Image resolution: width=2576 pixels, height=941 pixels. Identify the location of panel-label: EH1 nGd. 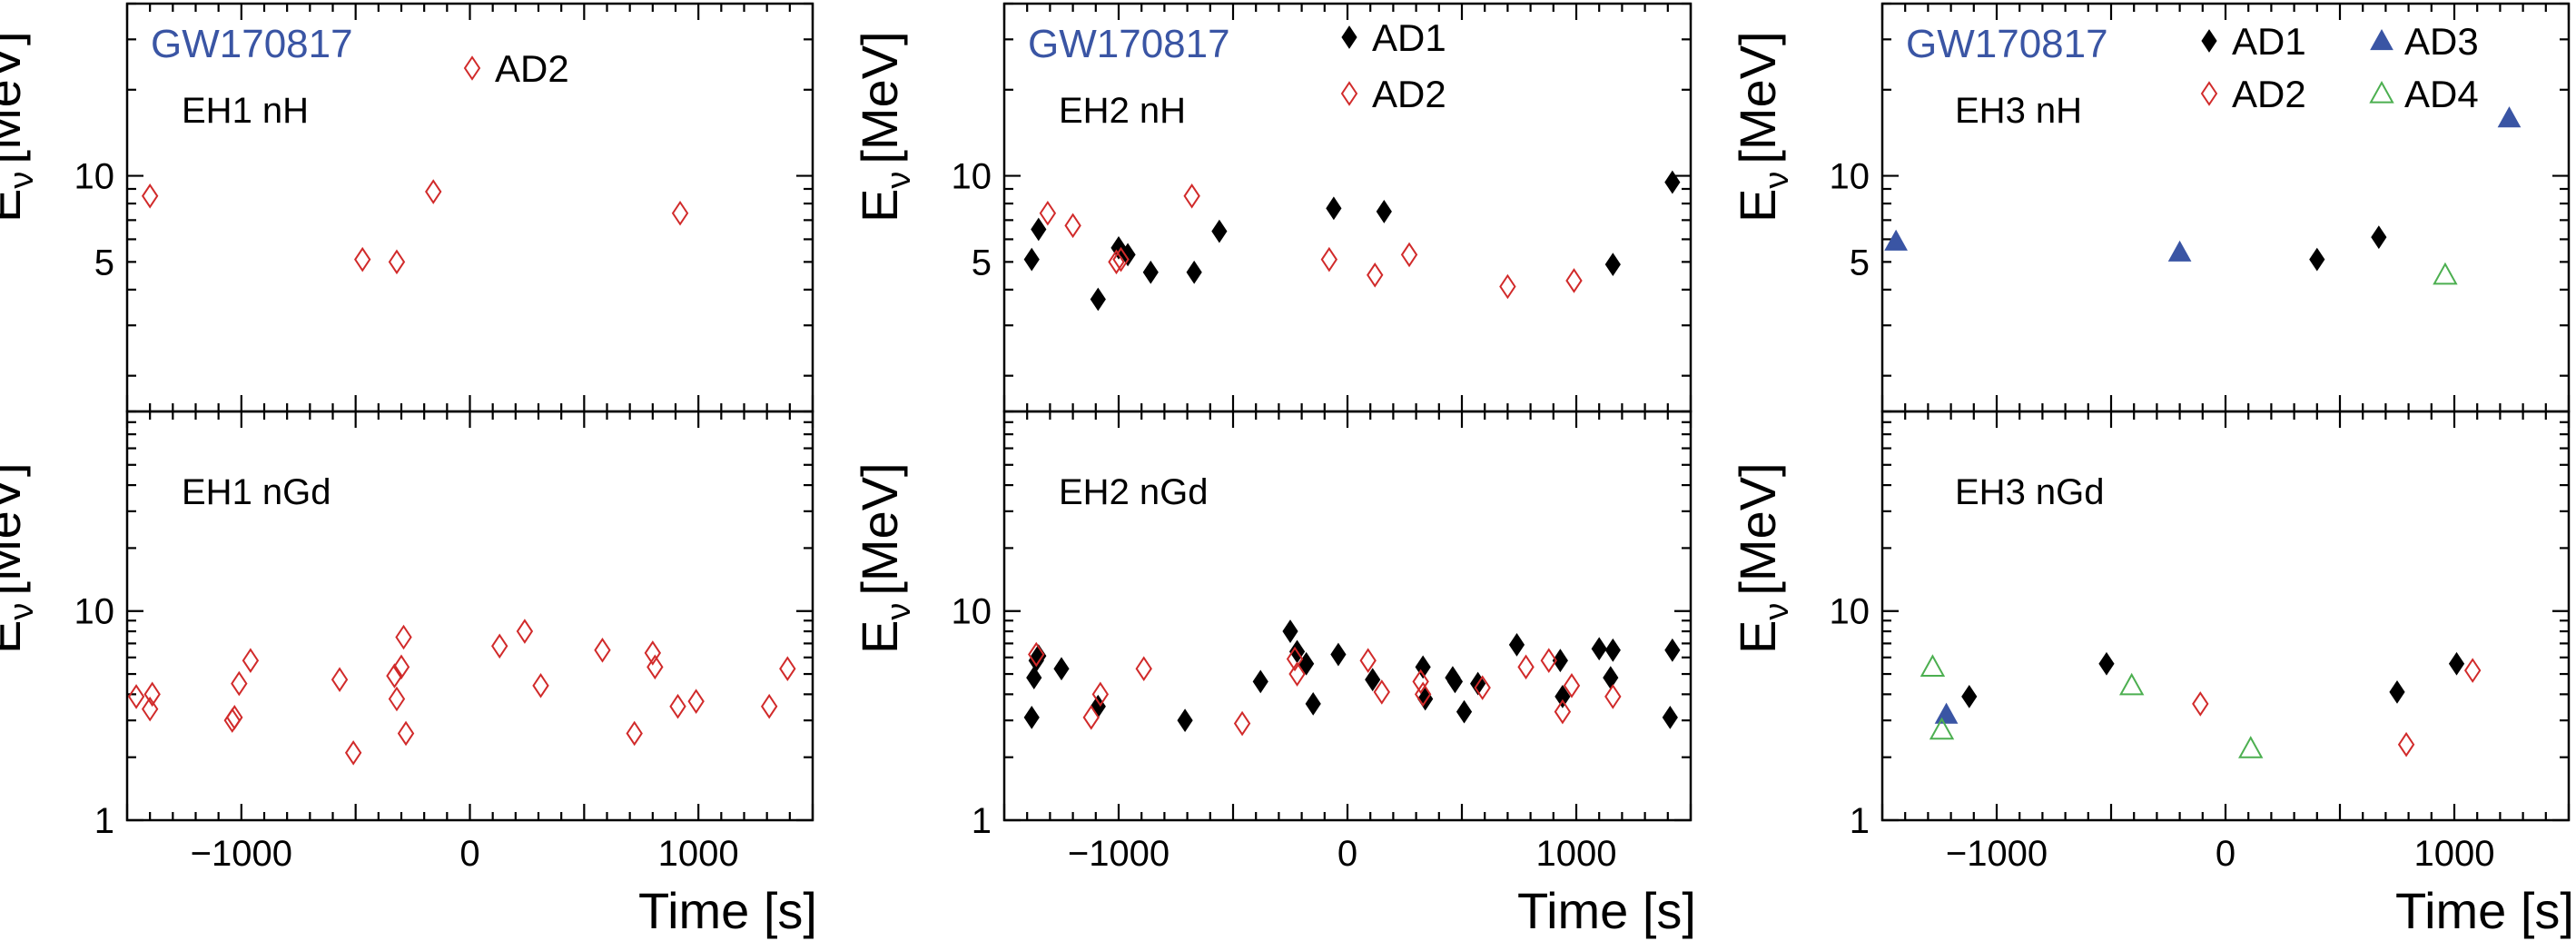
(256, 492).